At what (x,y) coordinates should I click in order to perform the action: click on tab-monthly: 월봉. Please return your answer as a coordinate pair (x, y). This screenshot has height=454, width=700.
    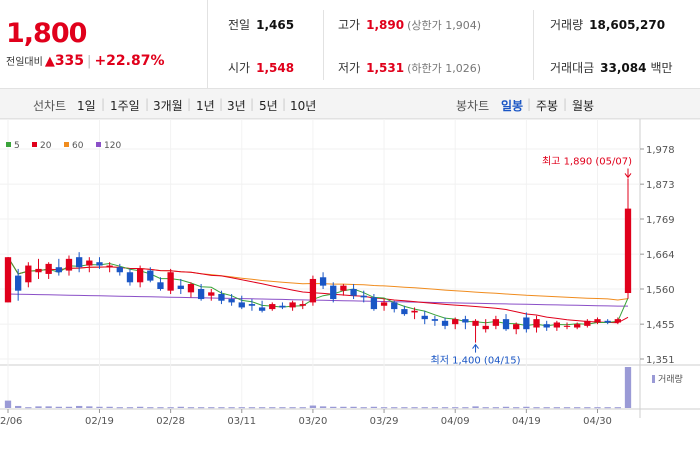
    Looking at the image, I should click on (583, 106).